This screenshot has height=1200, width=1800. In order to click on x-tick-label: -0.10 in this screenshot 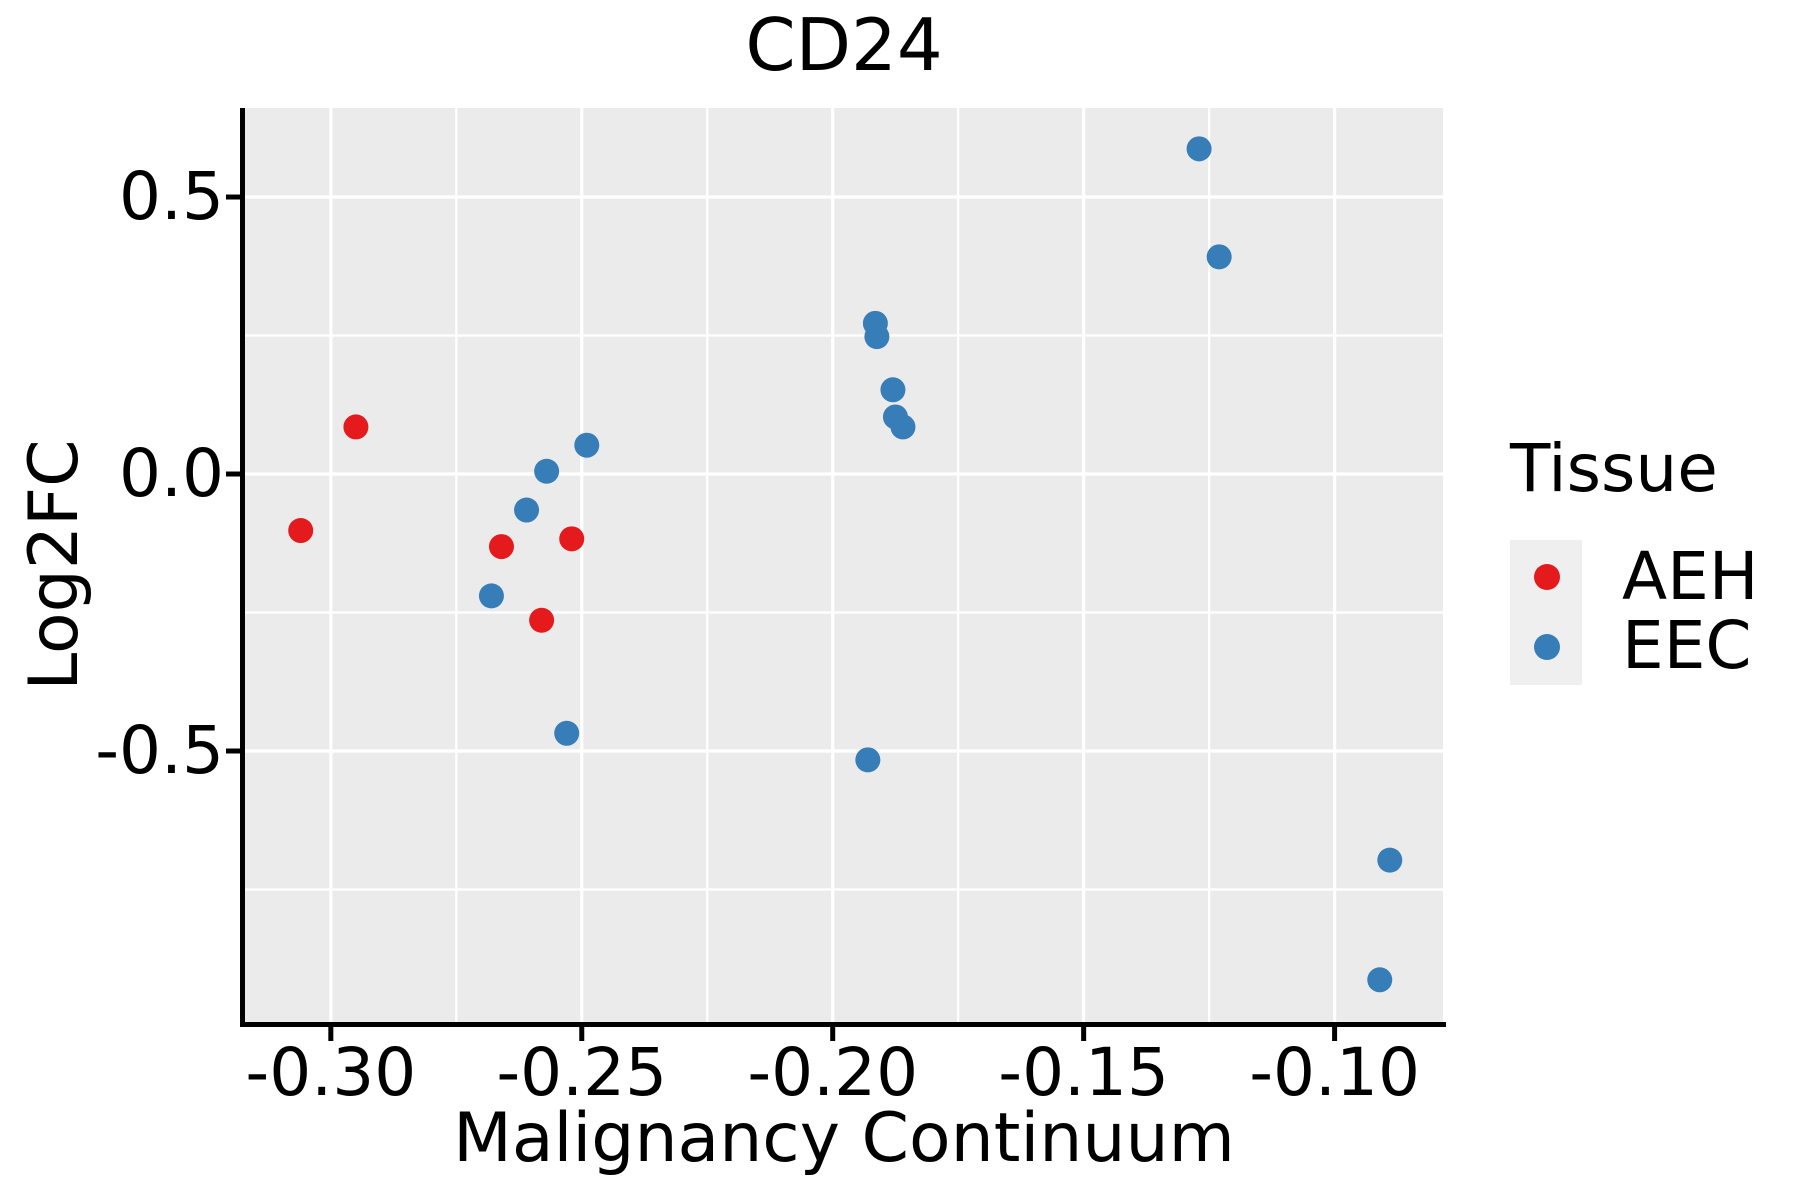, I will do `click(1334, 1072)`.